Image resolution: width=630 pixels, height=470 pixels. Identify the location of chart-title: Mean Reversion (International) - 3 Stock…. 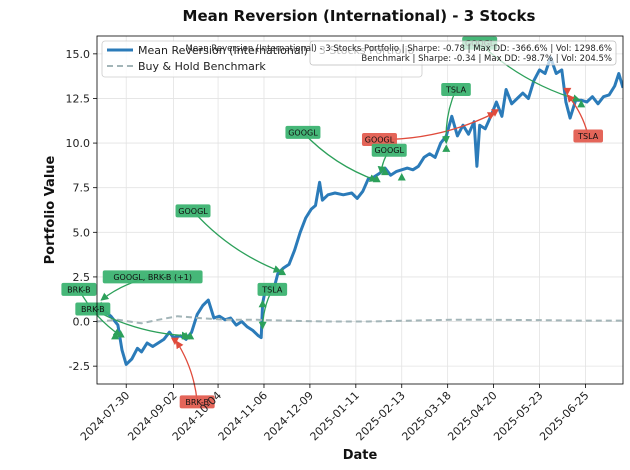
(359, 16).